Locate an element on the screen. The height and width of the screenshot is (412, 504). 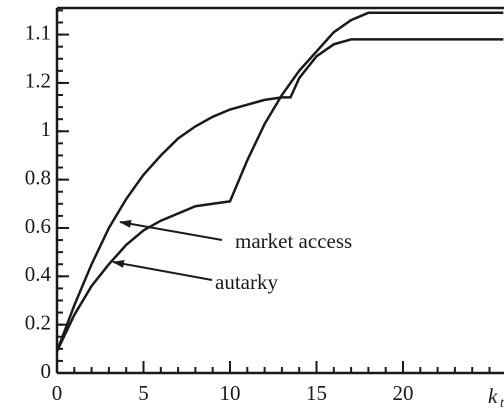
y-tick-label: 1.2 is located at coordinates (38, 81).